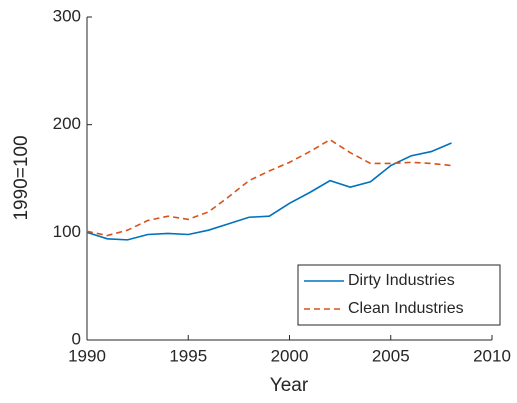  I want to click on y-axis-label: 1990=100, so click(21, 177).